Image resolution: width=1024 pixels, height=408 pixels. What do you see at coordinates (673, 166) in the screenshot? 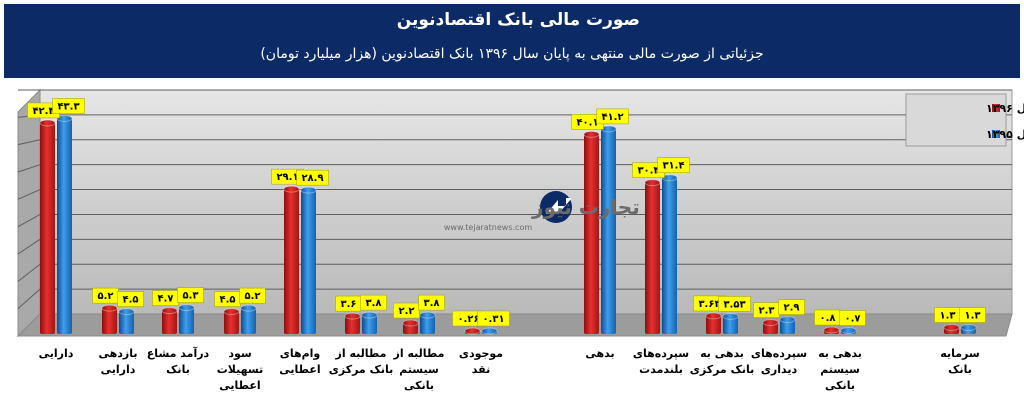
I see `data-label-1395: ۳۱.۴` at bounding box center [673, 166].